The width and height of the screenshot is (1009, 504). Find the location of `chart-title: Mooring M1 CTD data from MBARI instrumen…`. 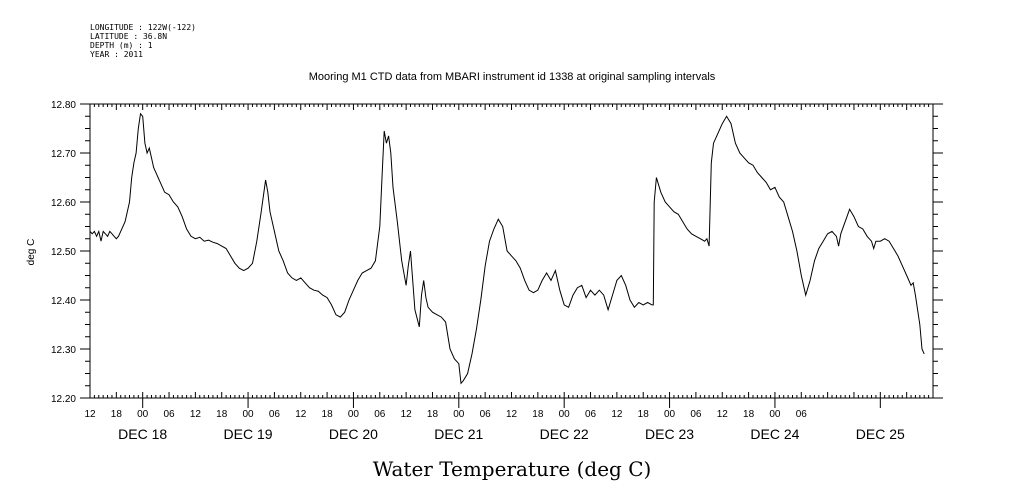

chart-title: Mooring M1 CTD data from MBARI instrumen… is located at coordinates (512, 77).